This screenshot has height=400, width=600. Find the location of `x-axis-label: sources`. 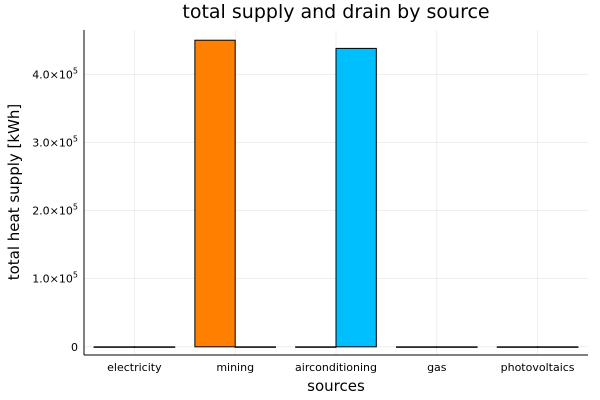

x-axis-label: sources is located at coordinates (336, 386).